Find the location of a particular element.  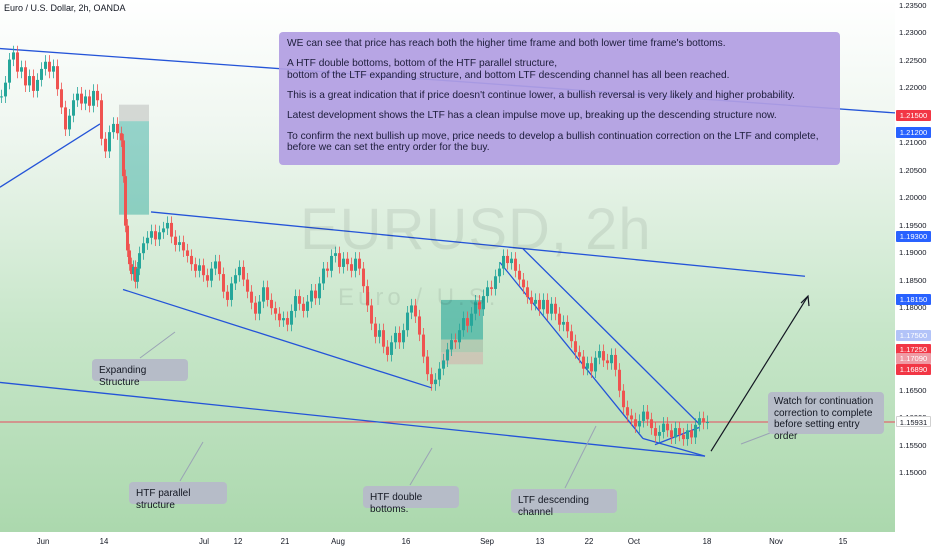

price-badge: 1.19300 is located at coordinates (913, 237).